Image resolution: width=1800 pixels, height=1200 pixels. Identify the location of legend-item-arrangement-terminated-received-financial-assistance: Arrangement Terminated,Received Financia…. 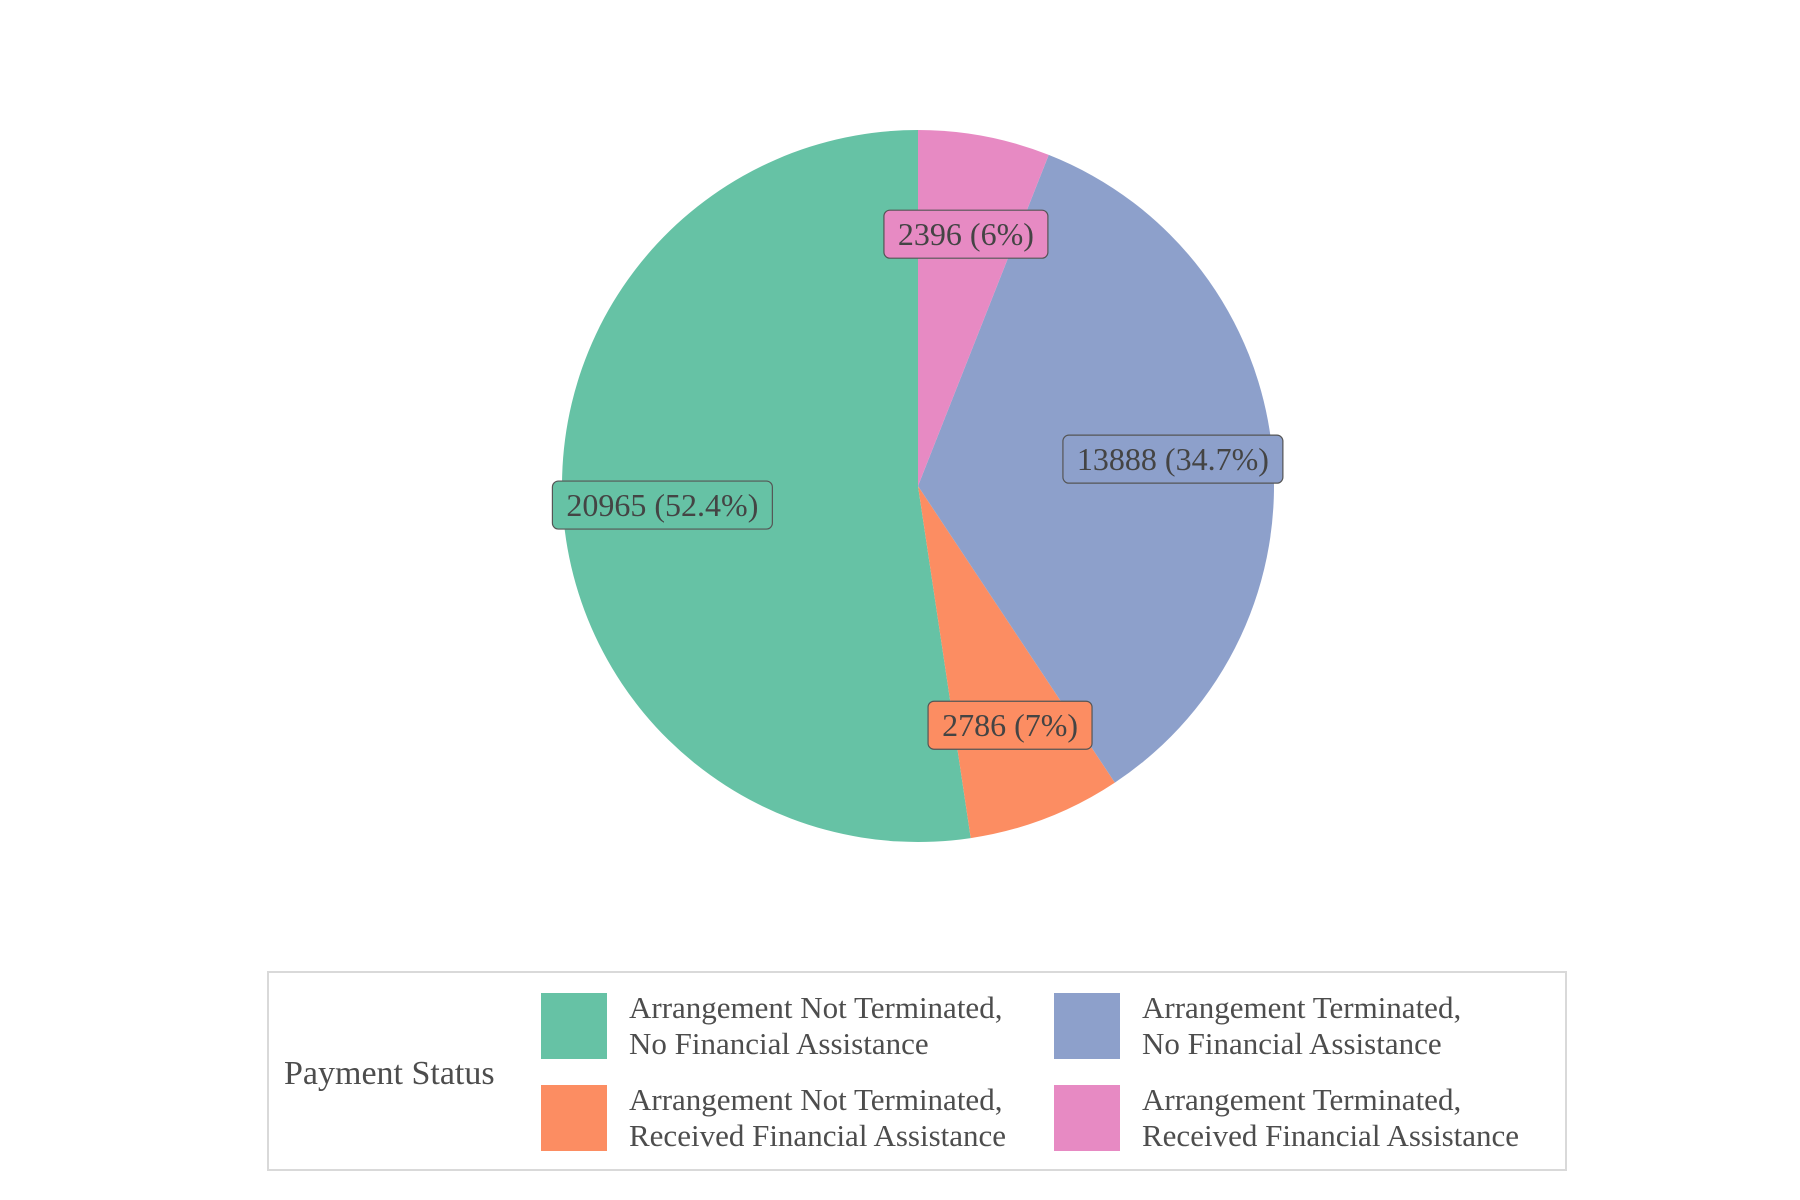
(1286, 1117).